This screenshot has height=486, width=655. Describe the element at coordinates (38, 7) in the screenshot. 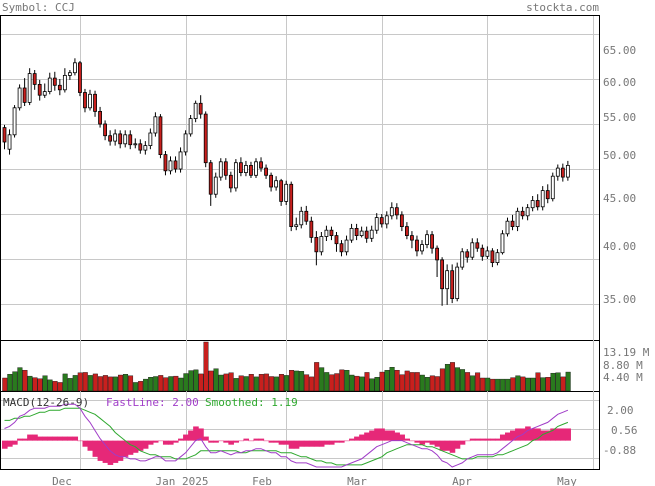

I see `symbol-label: Symbol: CCJ` at that location.